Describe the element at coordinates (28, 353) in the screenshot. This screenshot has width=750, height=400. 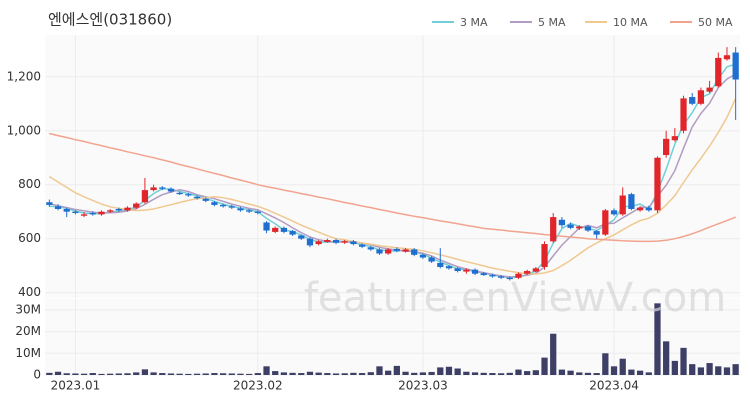
I see `volume-tick-label: 10M` at that location.